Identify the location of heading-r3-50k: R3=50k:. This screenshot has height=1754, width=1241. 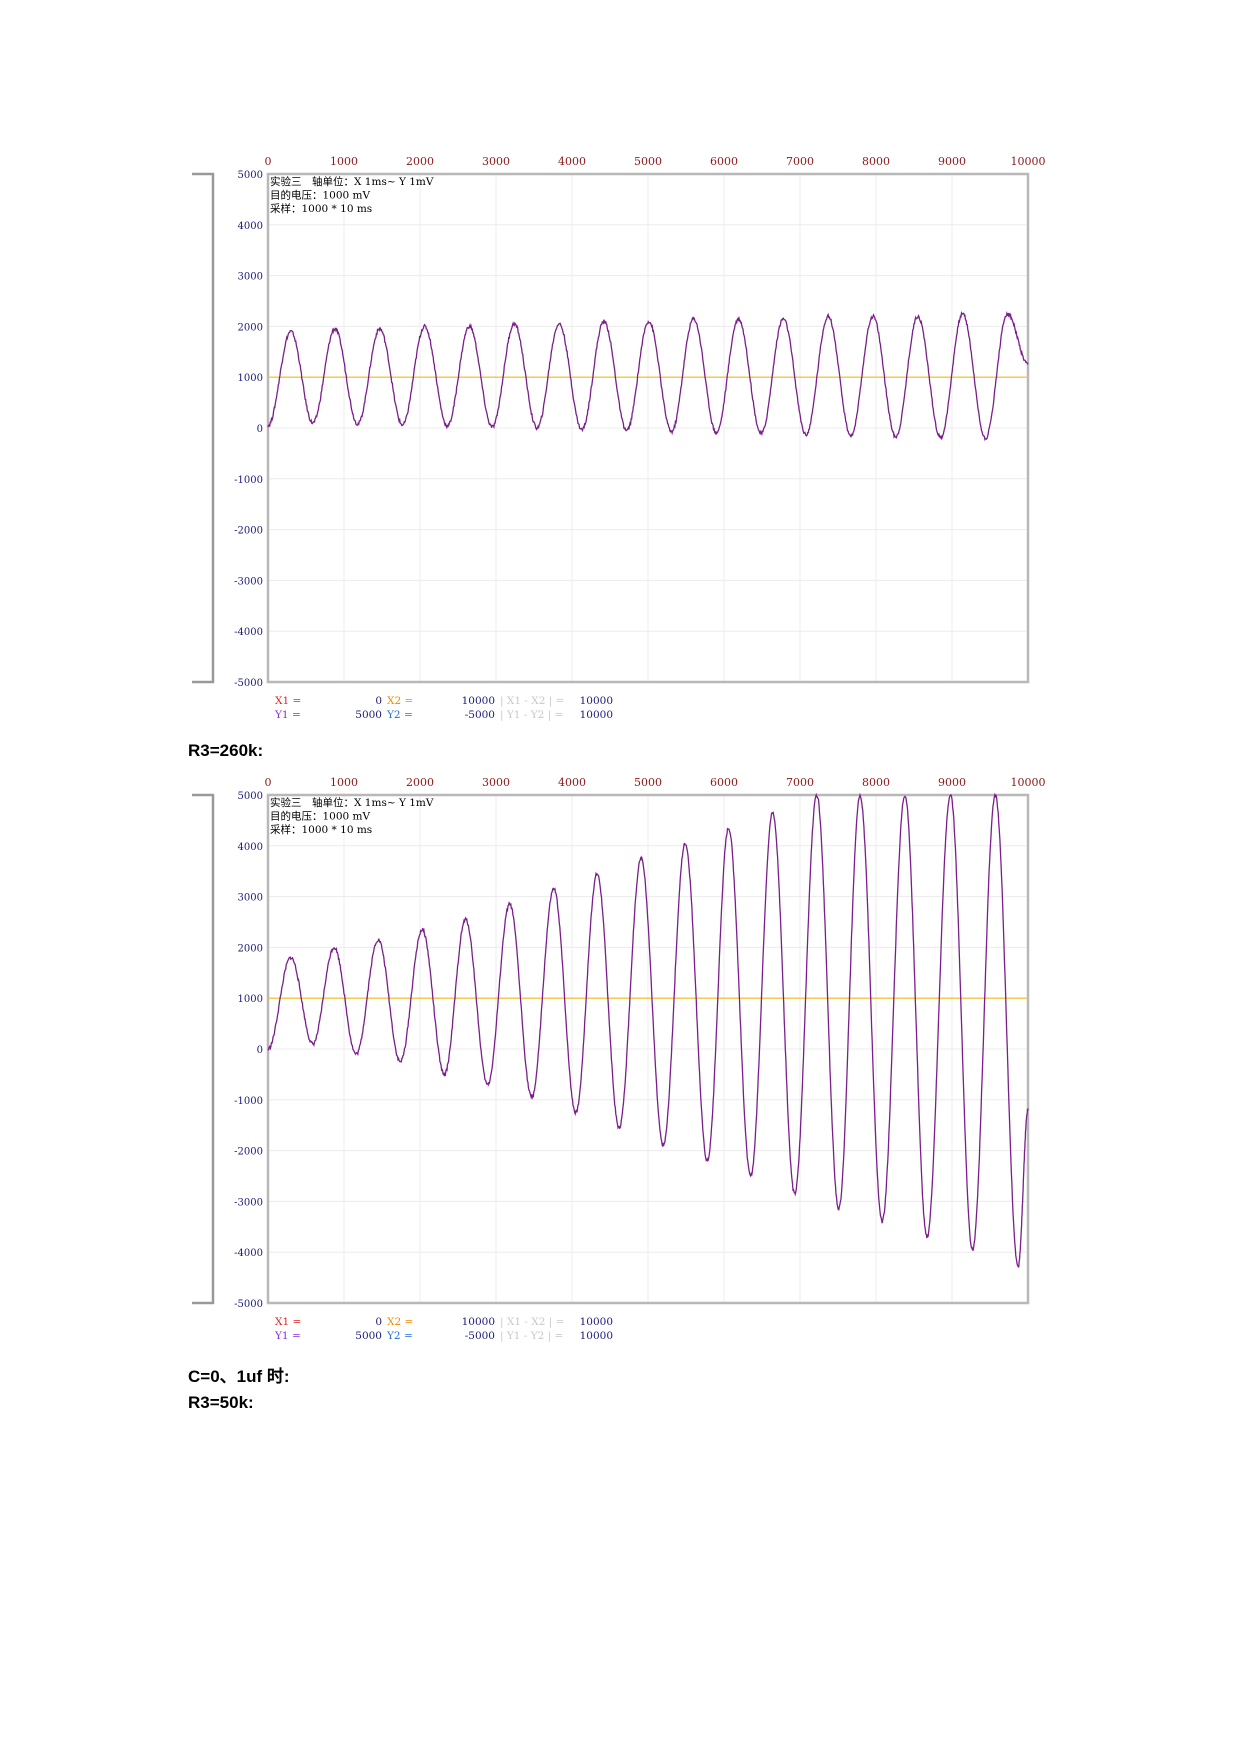
(221, 1402).